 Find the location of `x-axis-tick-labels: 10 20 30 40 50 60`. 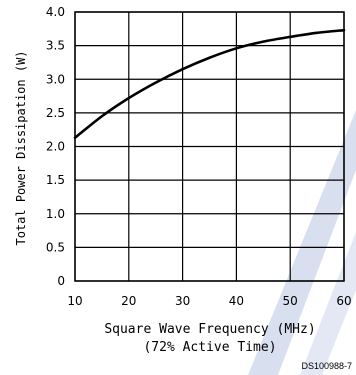

x-axis-tick-labels: 10 20 30 40 50 60 is located at coordinates (209, 301).